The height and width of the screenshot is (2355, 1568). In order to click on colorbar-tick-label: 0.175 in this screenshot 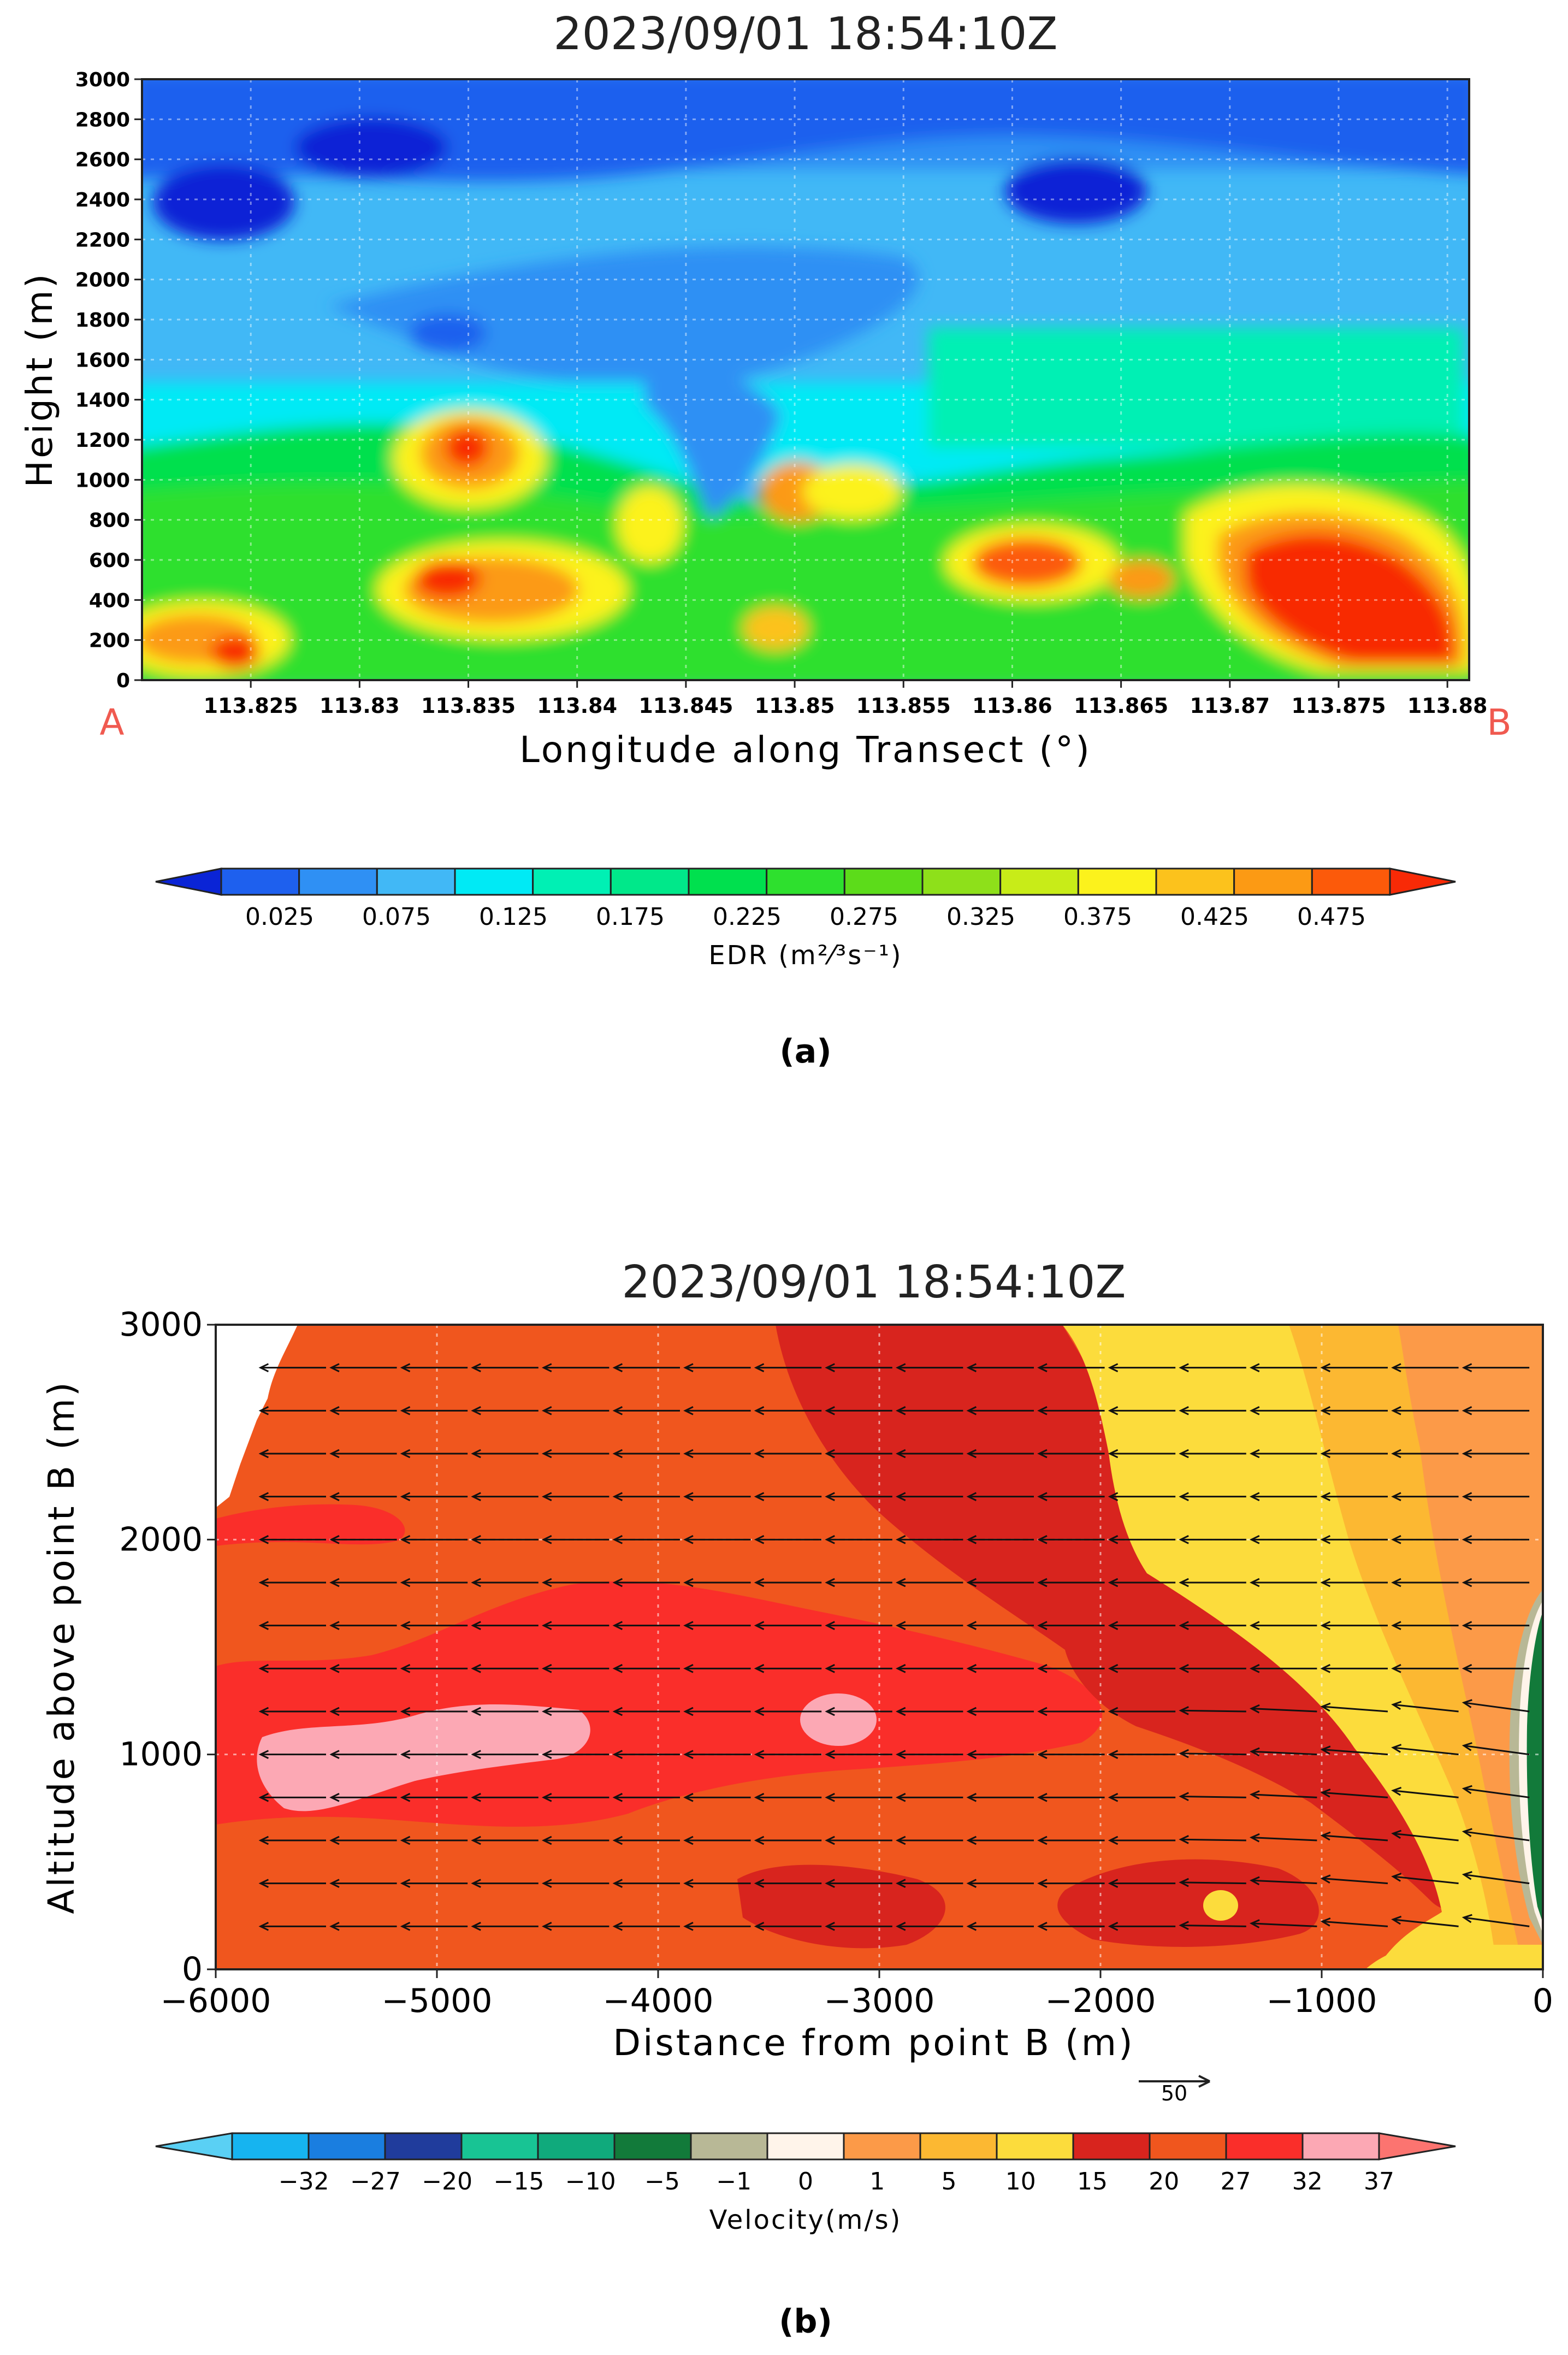, I will do `click(630, 917)`.